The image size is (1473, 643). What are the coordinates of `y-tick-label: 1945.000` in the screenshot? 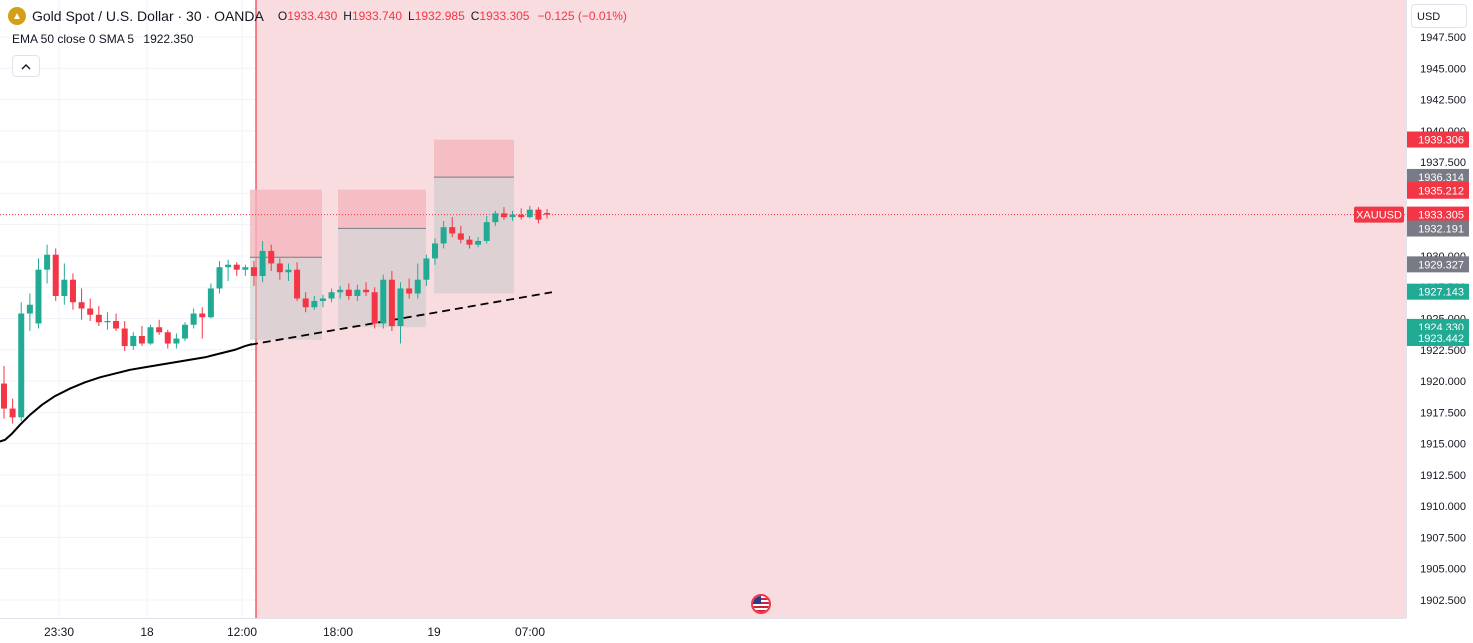 It's located at (1443, 69).